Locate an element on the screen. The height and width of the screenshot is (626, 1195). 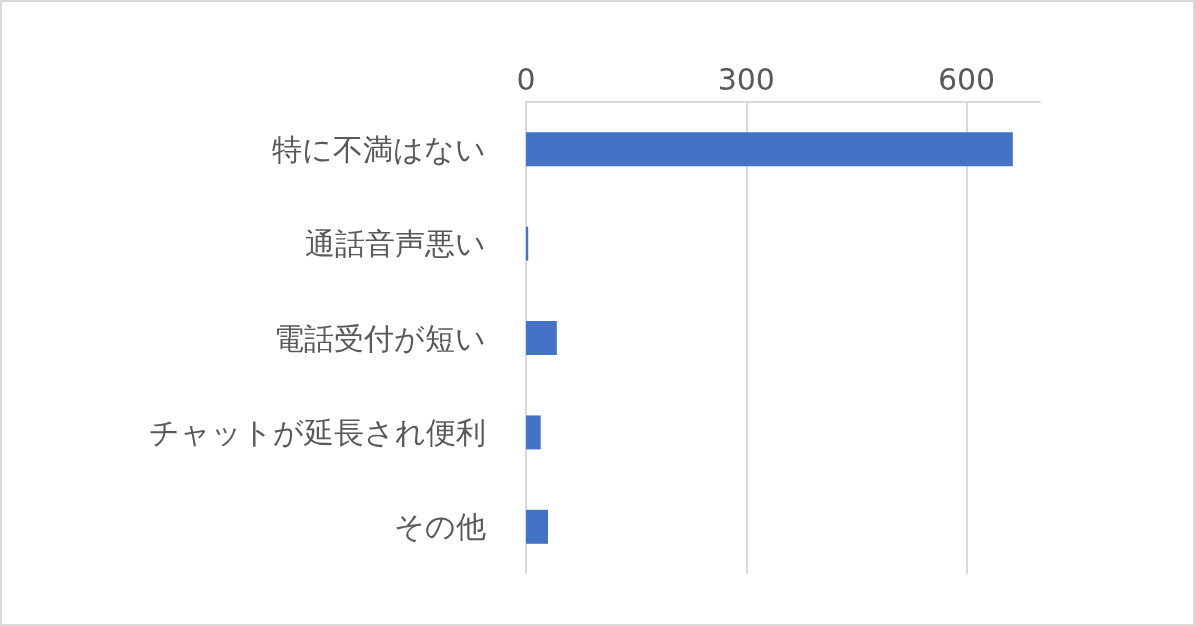
y-tick-label: 特に不満はない is located at coordinates (379, 149).